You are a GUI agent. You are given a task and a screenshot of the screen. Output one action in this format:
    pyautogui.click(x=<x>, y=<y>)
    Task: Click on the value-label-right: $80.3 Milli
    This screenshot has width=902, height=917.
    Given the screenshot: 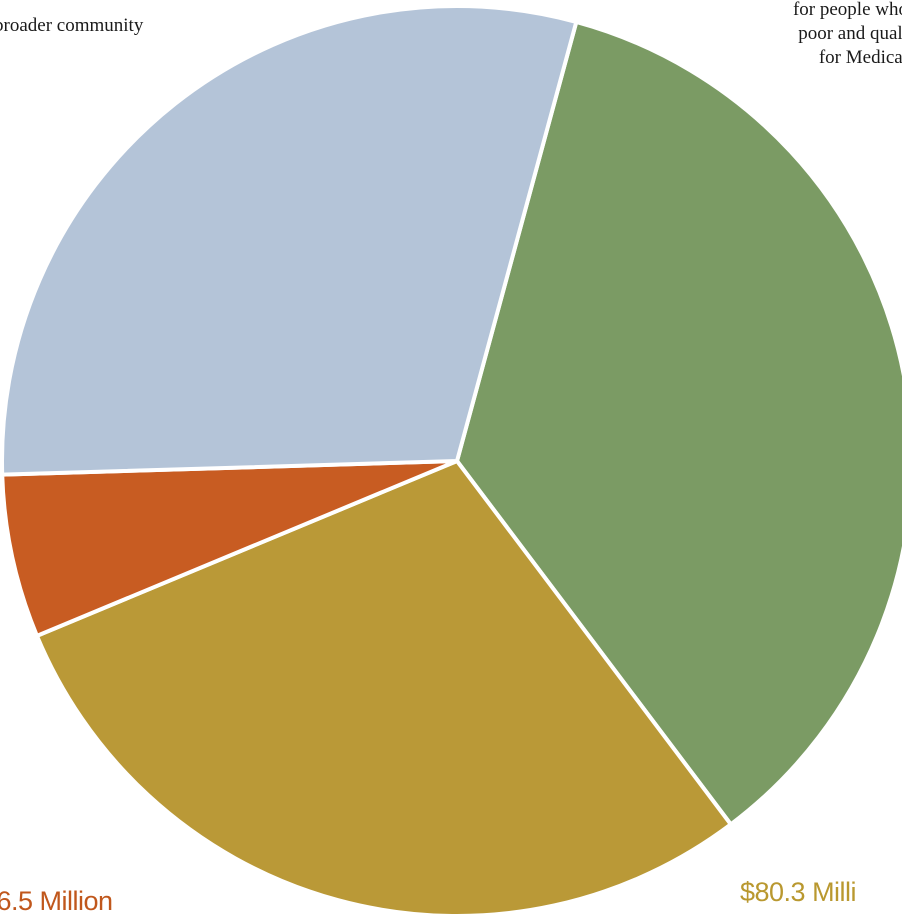 What is the action you would take?
    pyautogui.click(x=798, y=892)
    